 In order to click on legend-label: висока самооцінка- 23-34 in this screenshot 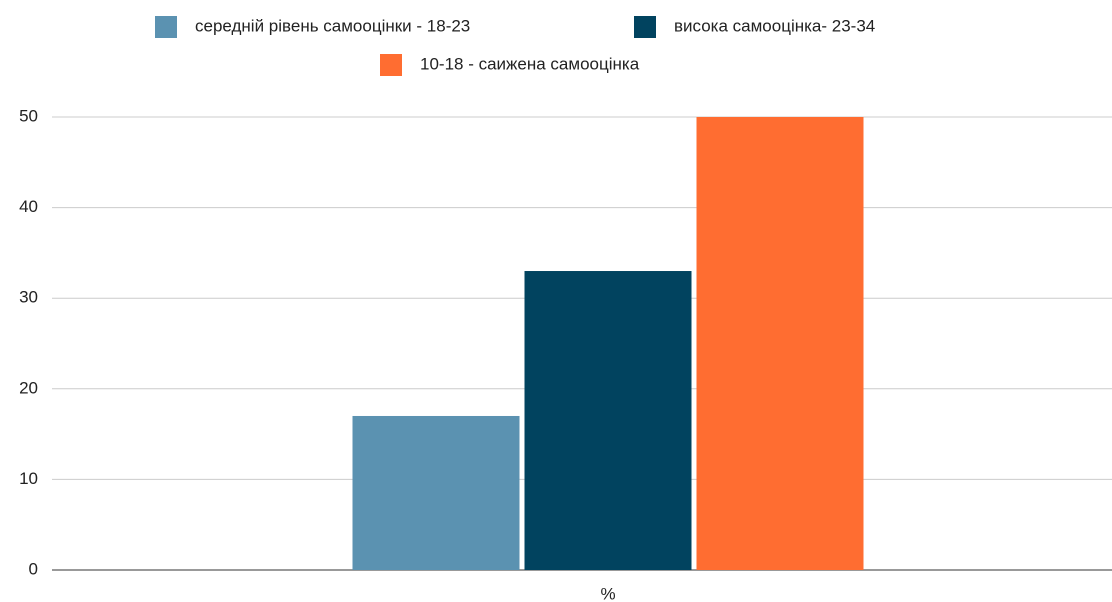, I will do `click(774, 25)`.